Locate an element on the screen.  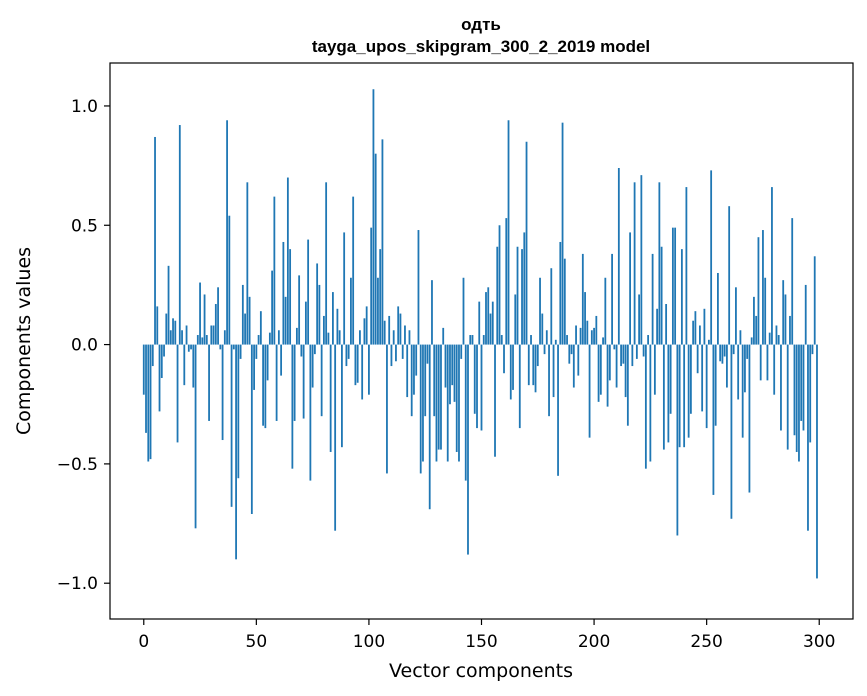
x-tick-label: 50 is located at coordinates (257, 642).